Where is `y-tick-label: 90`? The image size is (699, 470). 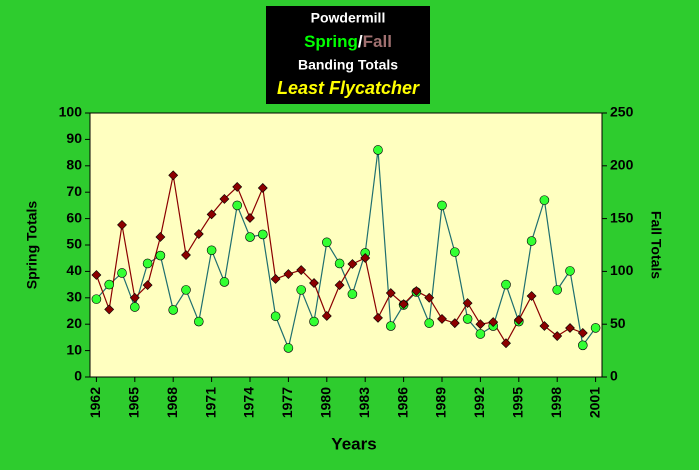
y-tick-label: 90 is located at coordinates (74, 138).